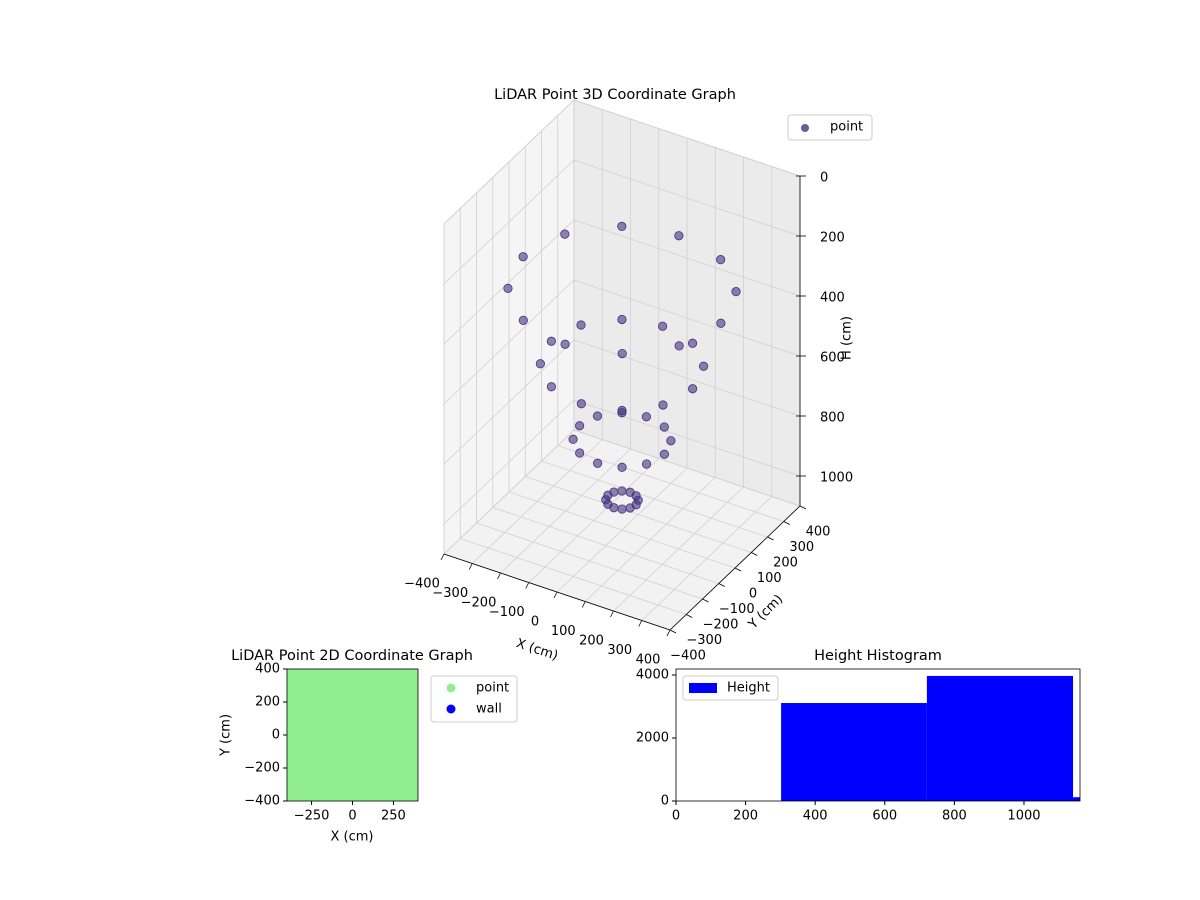 The height and width of the screenshot is (900, 1200). Describe the element at coordinates (422, 584) in the screenshot. I see `x-tick-label: −400` at that location.